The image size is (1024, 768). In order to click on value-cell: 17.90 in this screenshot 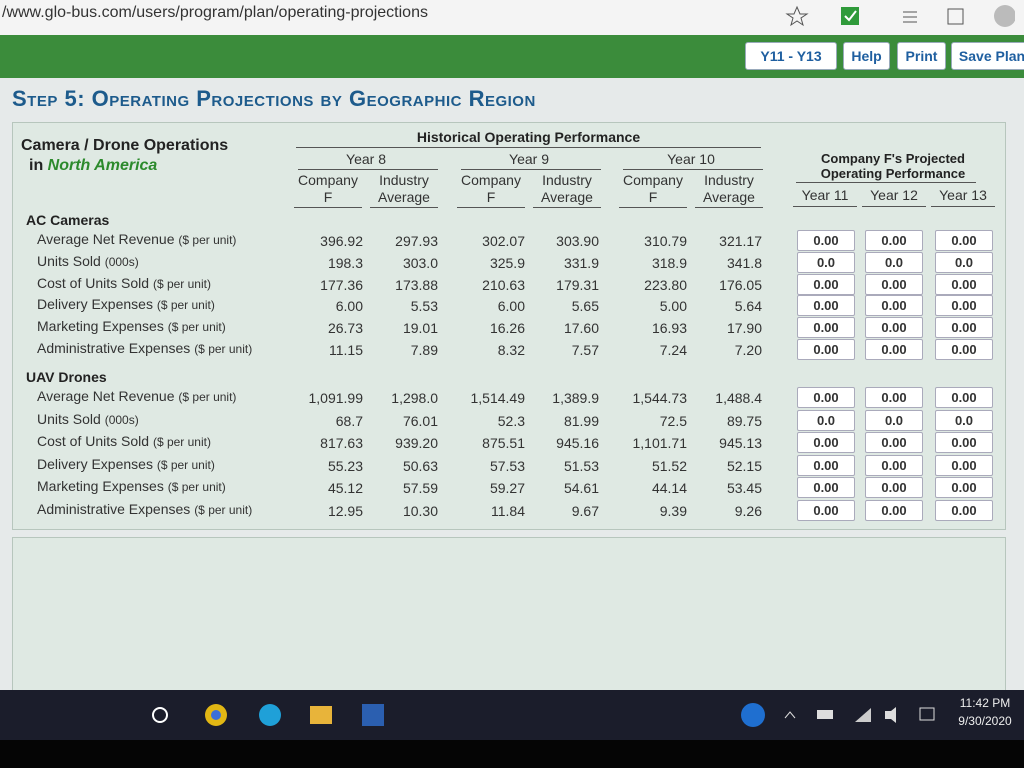, I will do `click(744, 328)`.